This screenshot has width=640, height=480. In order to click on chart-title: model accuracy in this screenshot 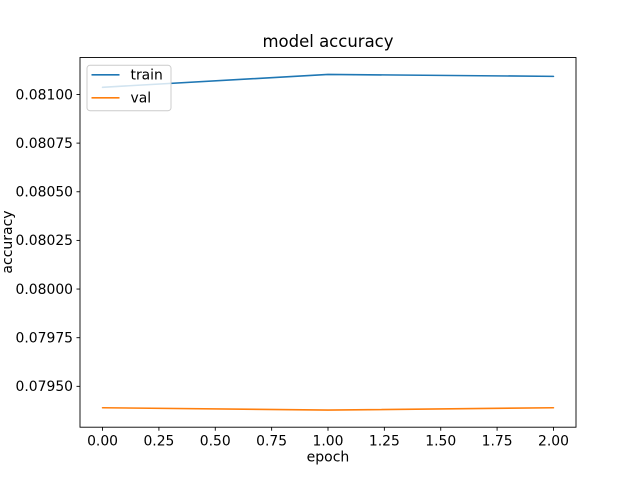, I will do `click(327, 41)`.